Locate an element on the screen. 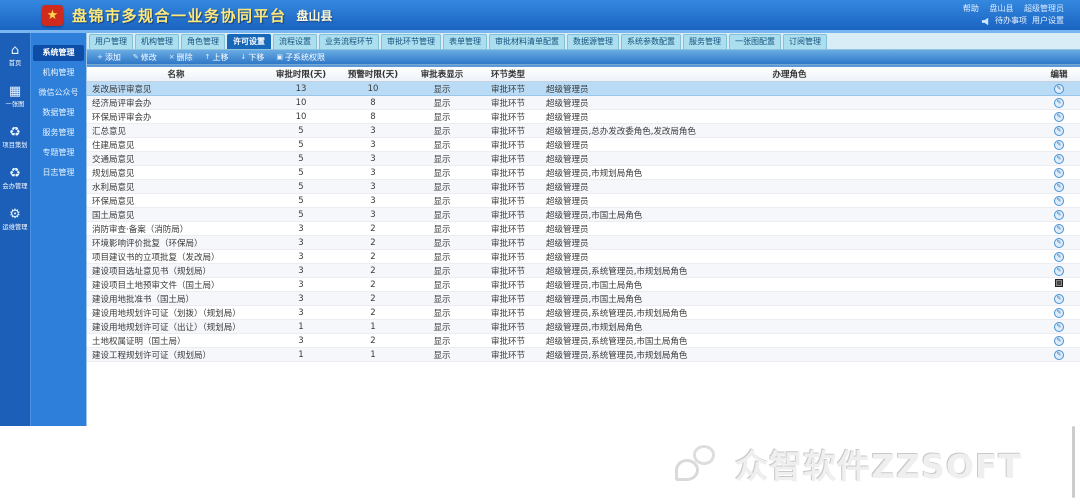 Image resolution: width=1080 pixels, height=504 pixels. tab-审批材料清单配置: 审批材料清单配置 is located at coordinates (527, 41).